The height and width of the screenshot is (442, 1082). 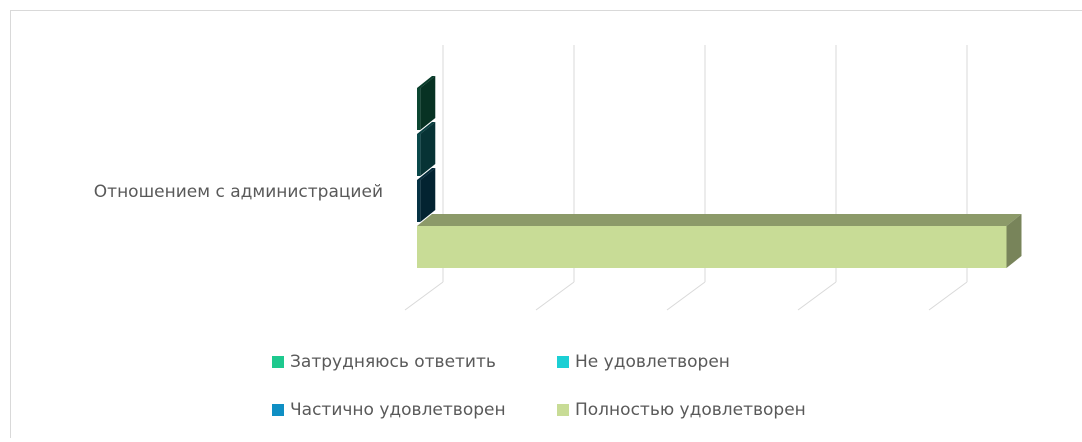 I want to click on legend-label: Полностью удовлетворен, so click(x=690, y=410).